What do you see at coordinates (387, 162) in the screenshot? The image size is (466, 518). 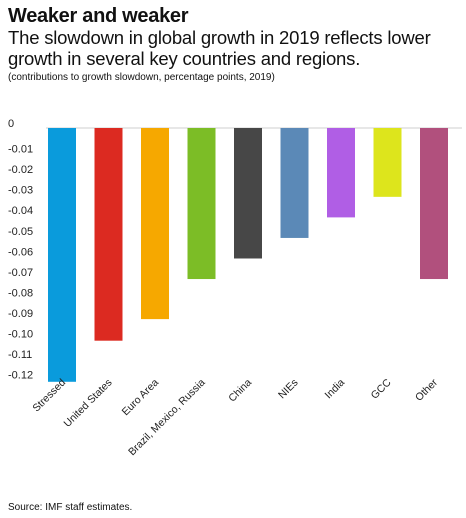 I see `bar-gcc` at bounding box center [387, 162].